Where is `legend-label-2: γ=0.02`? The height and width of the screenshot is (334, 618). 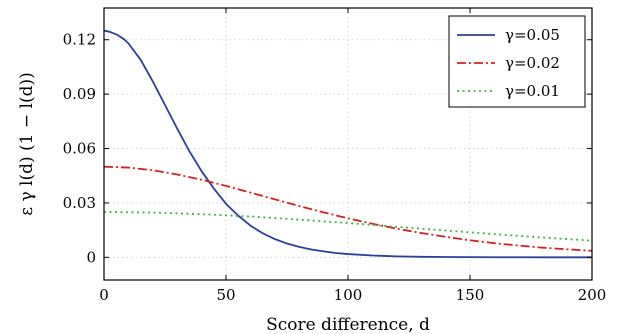 legend-label-2: γ=0.02 is located at coordinates (532, 63).